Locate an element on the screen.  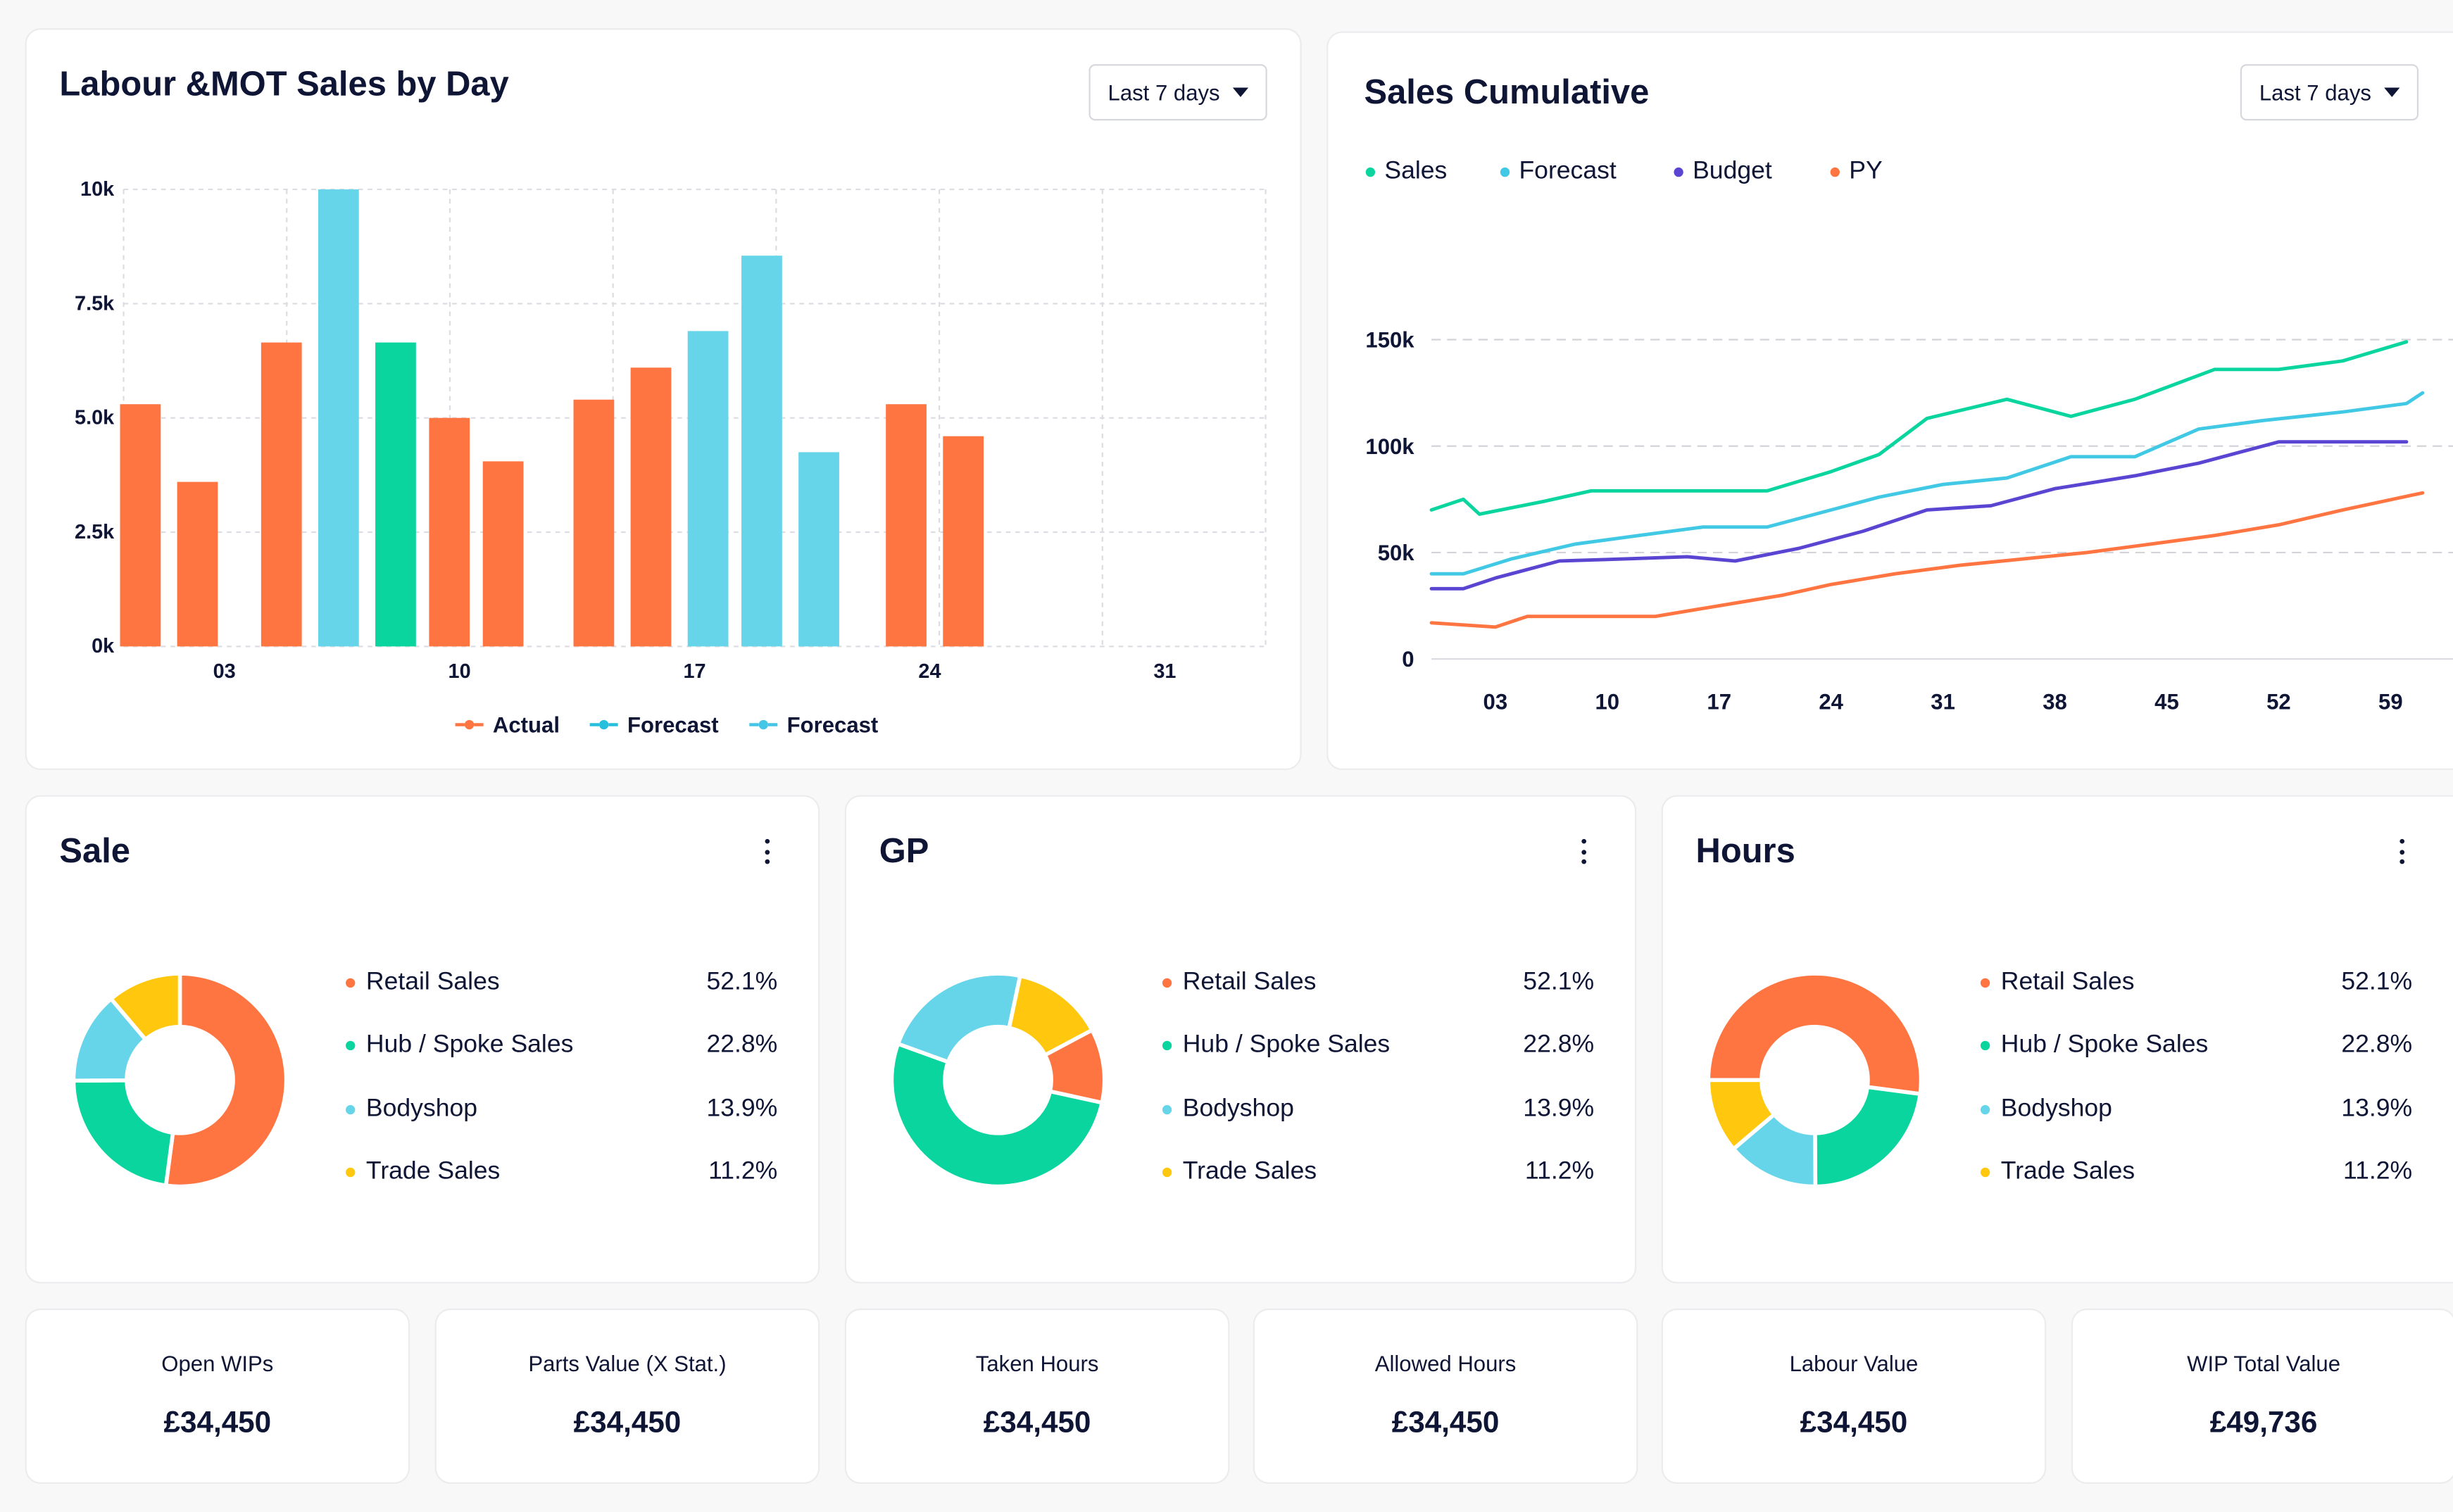
legend-value: 13.9% is located at coordinates (742, 1109).